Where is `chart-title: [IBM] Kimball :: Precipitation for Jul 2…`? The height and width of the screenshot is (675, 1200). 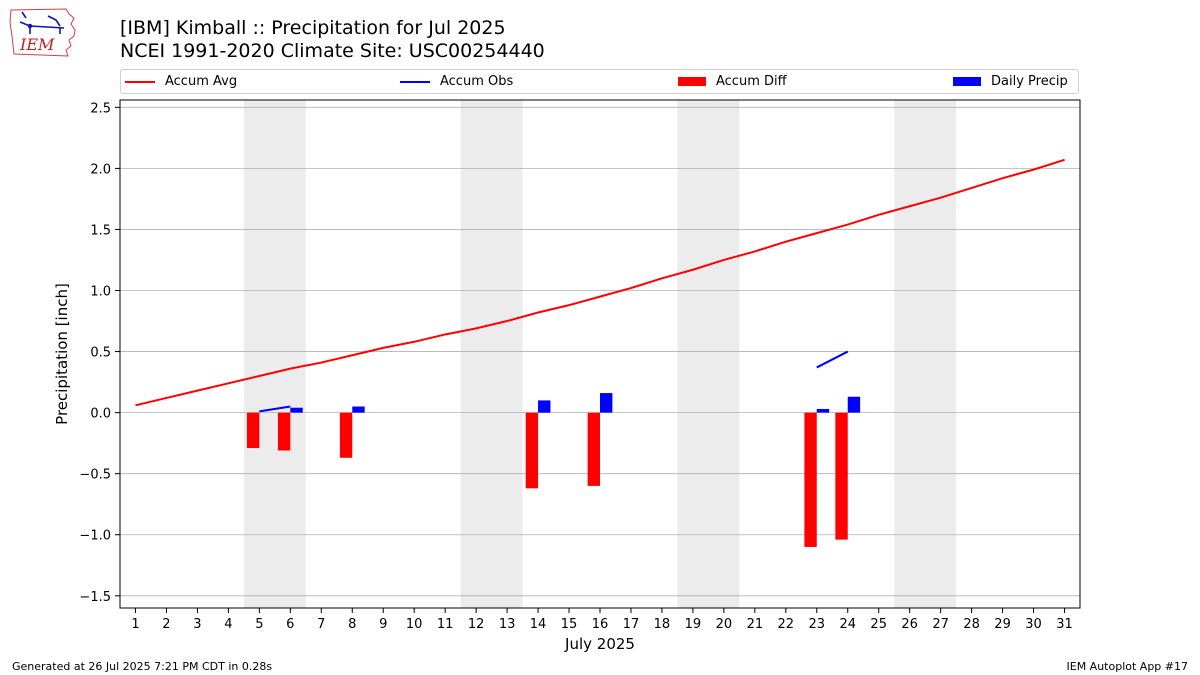 chart-title: [IBM] Kimball :: Precipitation for Jul 2… is located at coordinates (313, 28).